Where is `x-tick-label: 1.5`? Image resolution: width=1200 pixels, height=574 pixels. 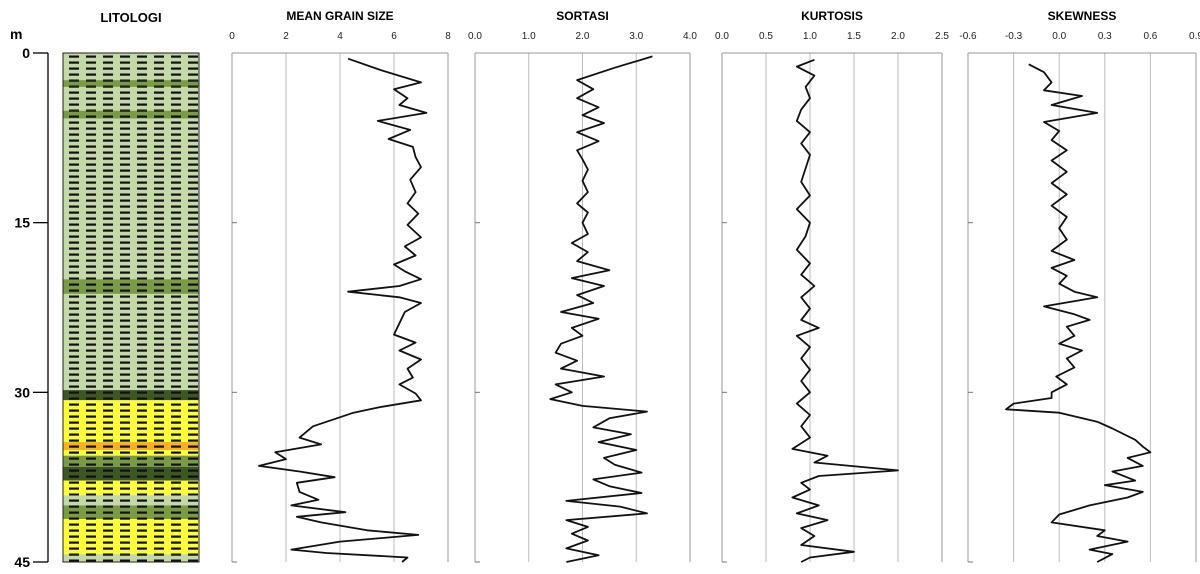 x-tick-label: 1.5 is located at coordinates (854, 36).